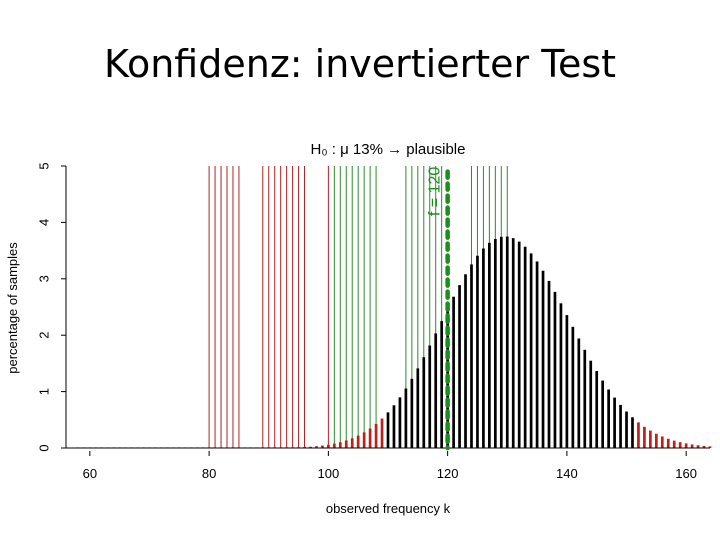  I want to click on observed-line-label: f = 120, so click(435, 191).